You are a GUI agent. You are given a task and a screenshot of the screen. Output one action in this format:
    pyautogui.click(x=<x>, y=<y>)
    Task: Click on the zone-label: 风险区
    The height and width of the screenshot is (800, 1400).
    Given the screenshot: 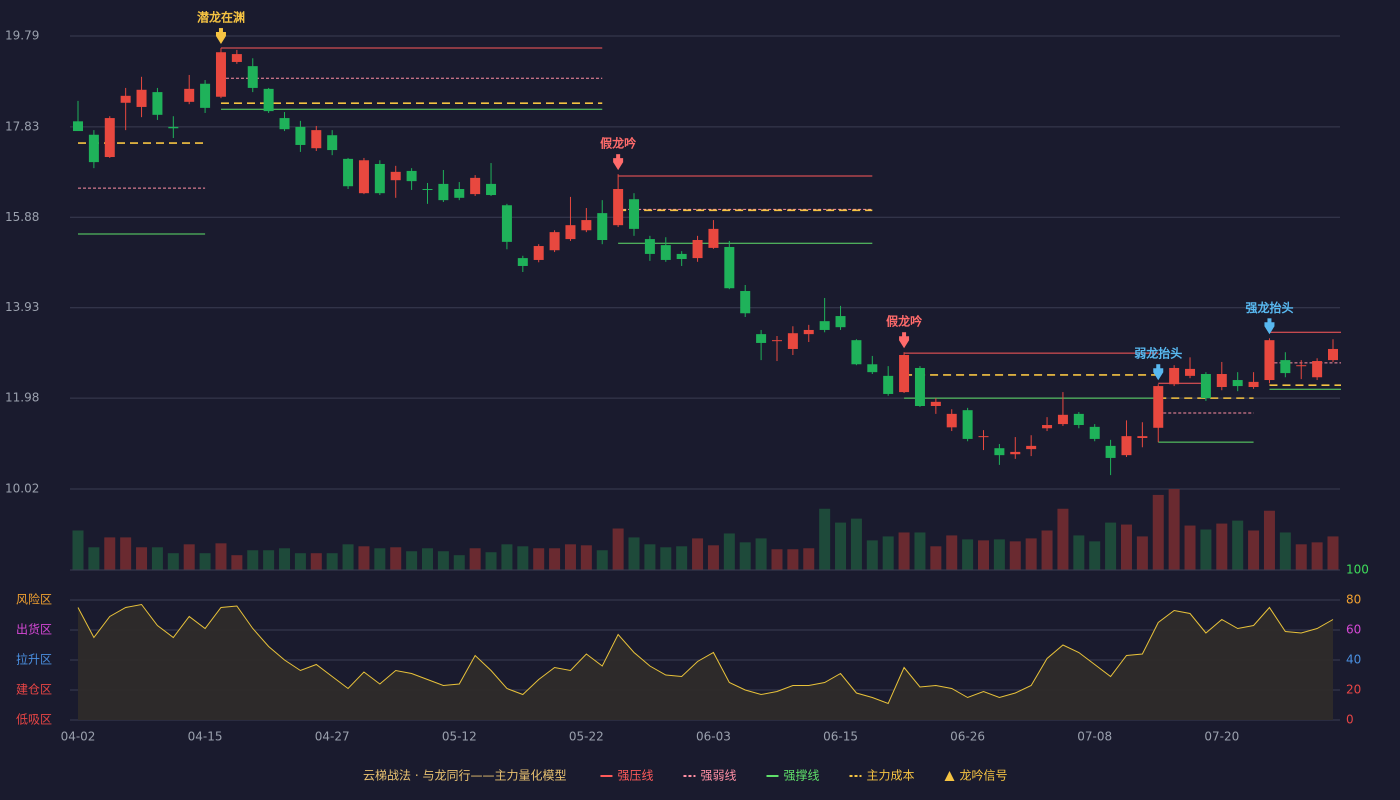 What is the action you would take?
    pyautogui.click(x=34, y=599)
    